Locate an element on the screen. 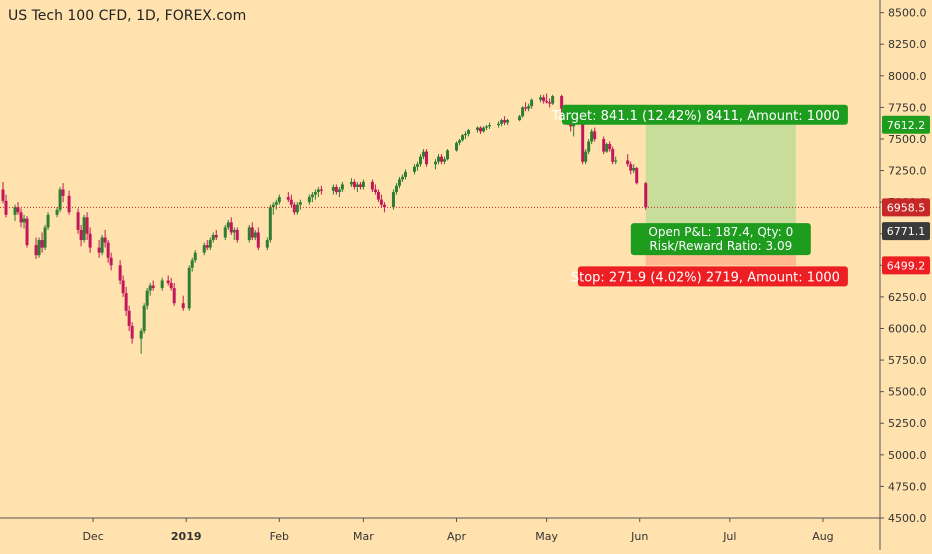  target-price-label: 7612.2 is located at coordinates (906, 125).